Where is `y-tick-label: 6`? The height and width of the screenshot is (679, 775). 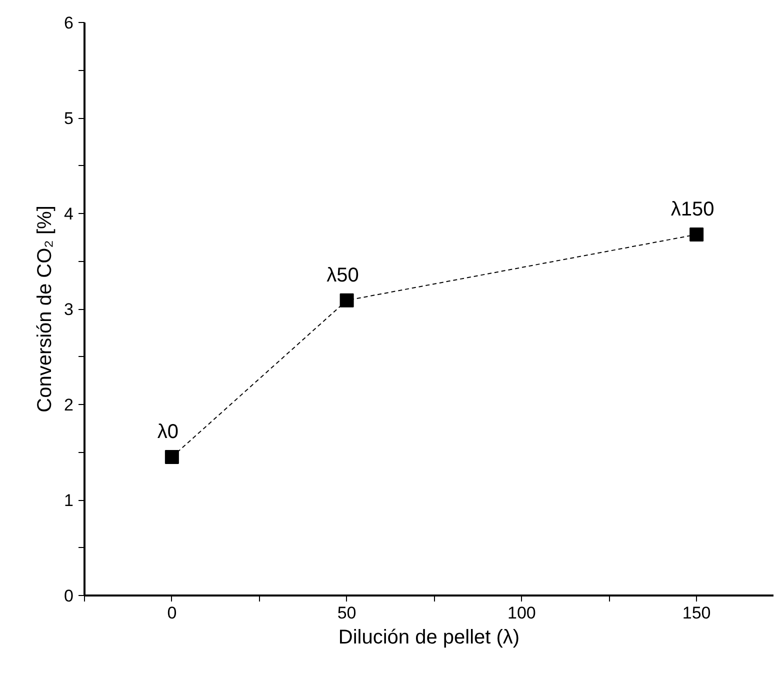 y-tick-label: 6 is located at coordinates (69, 23).